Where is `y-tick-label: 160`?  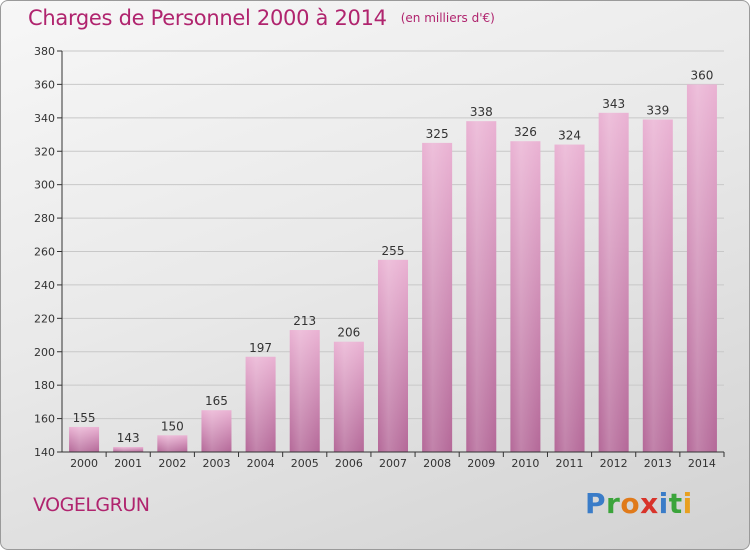
y-tick-label: 160 is located at coordinates (44, 419).